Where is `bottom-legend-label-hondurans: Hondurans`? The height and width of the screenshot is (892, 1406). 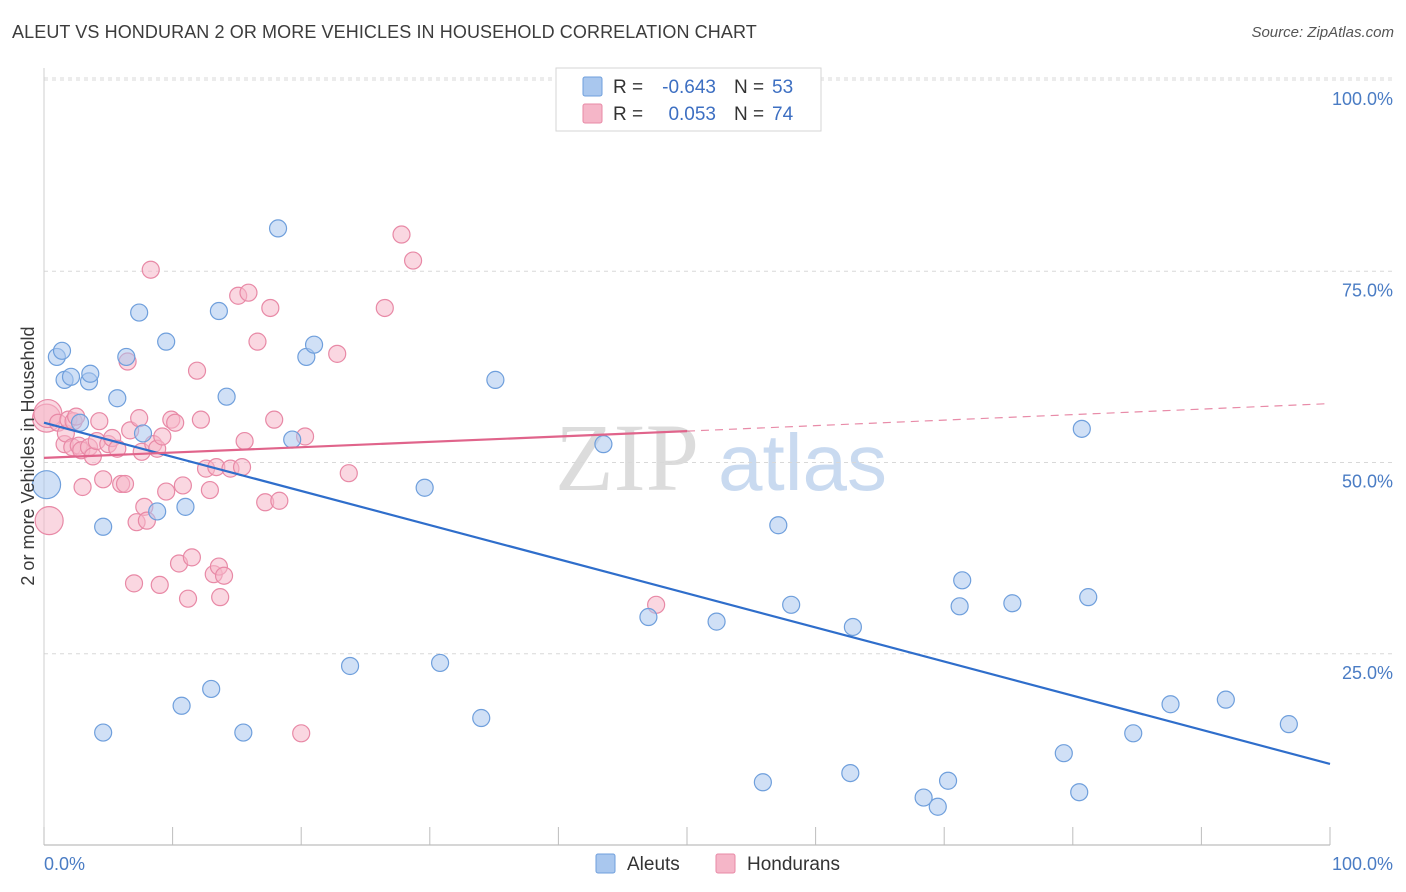 bottom-legend-label-hondurans: Hondurans is located at coordinates (793, 864).